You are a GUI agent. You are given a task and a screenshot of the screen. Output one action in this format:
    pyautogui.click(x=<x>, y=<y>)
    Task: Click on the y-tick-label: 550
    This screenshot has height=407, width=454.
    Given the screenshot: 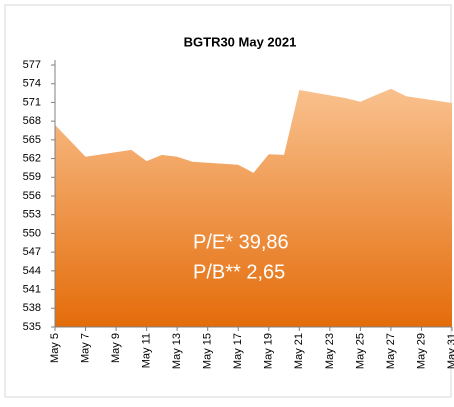 What is the action you would take?
    pyautogui.click(x=32, y=233)
    